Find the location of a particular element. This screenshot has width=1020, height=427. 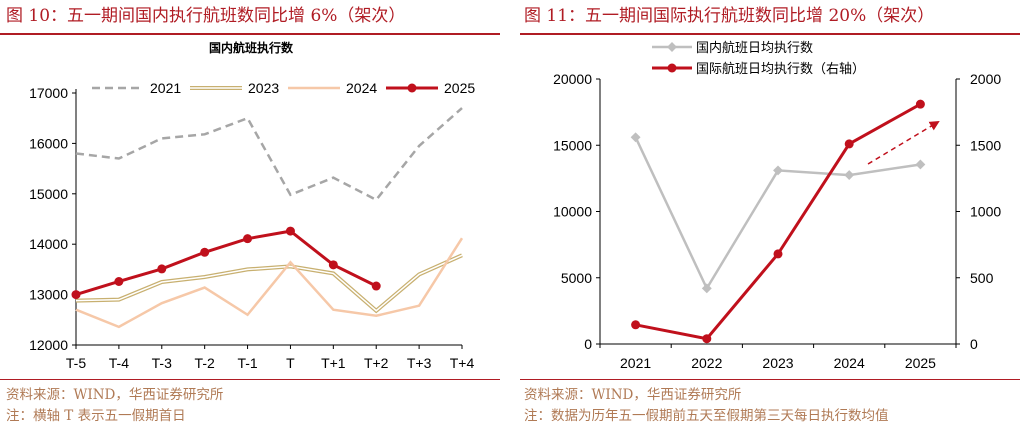

x-tick-label: T-1 is located at coordinates (247, 363).